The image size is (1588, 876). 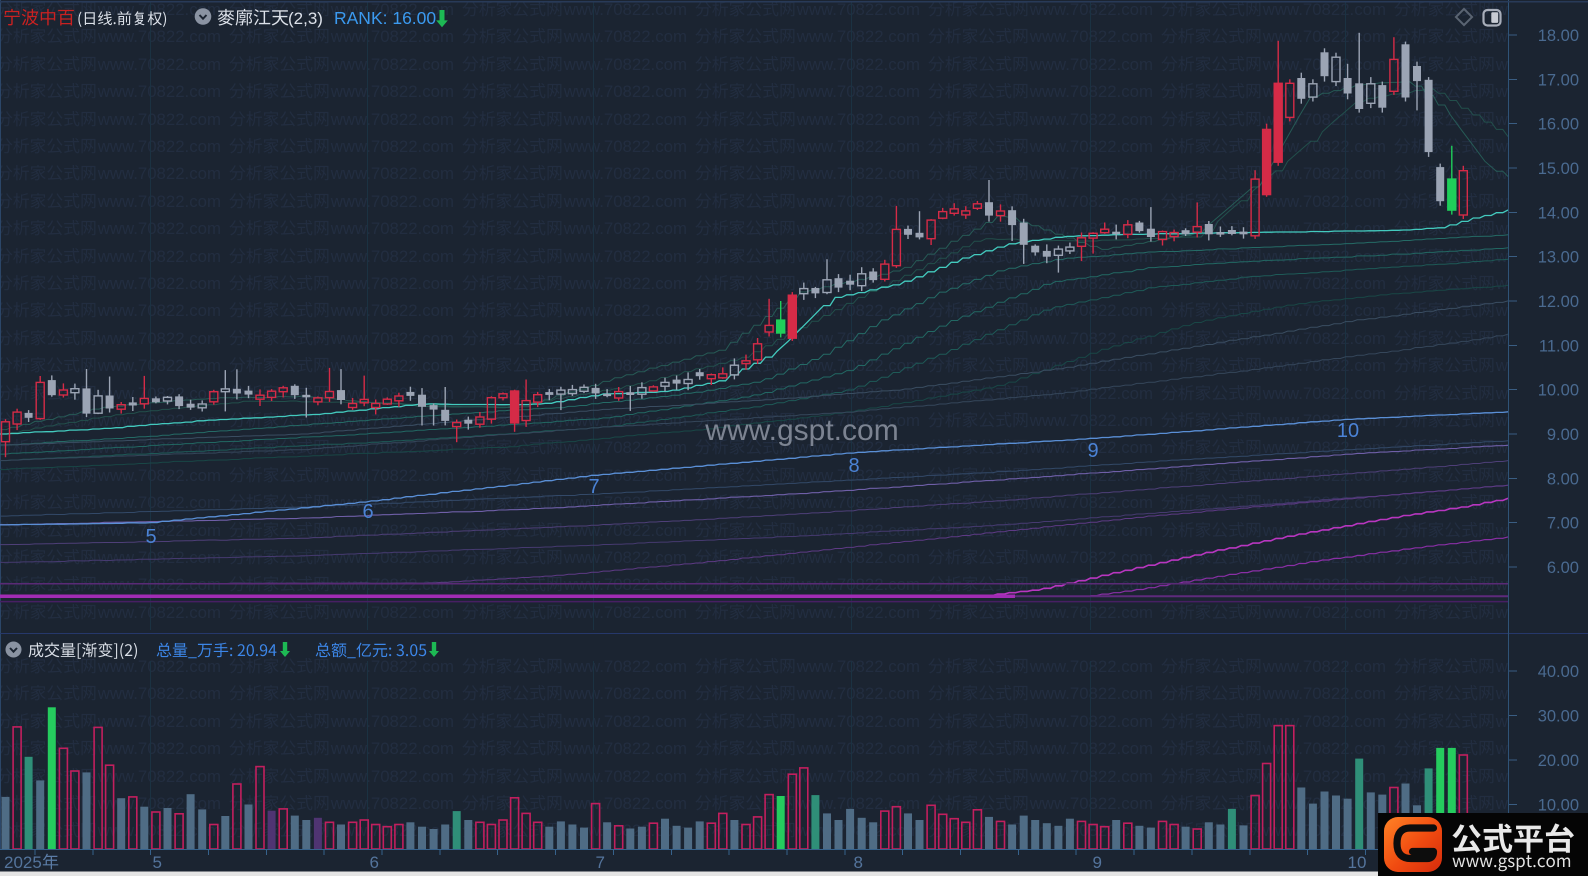 I want to click on svg-text: 9.00, so click(x=1563, y=435).